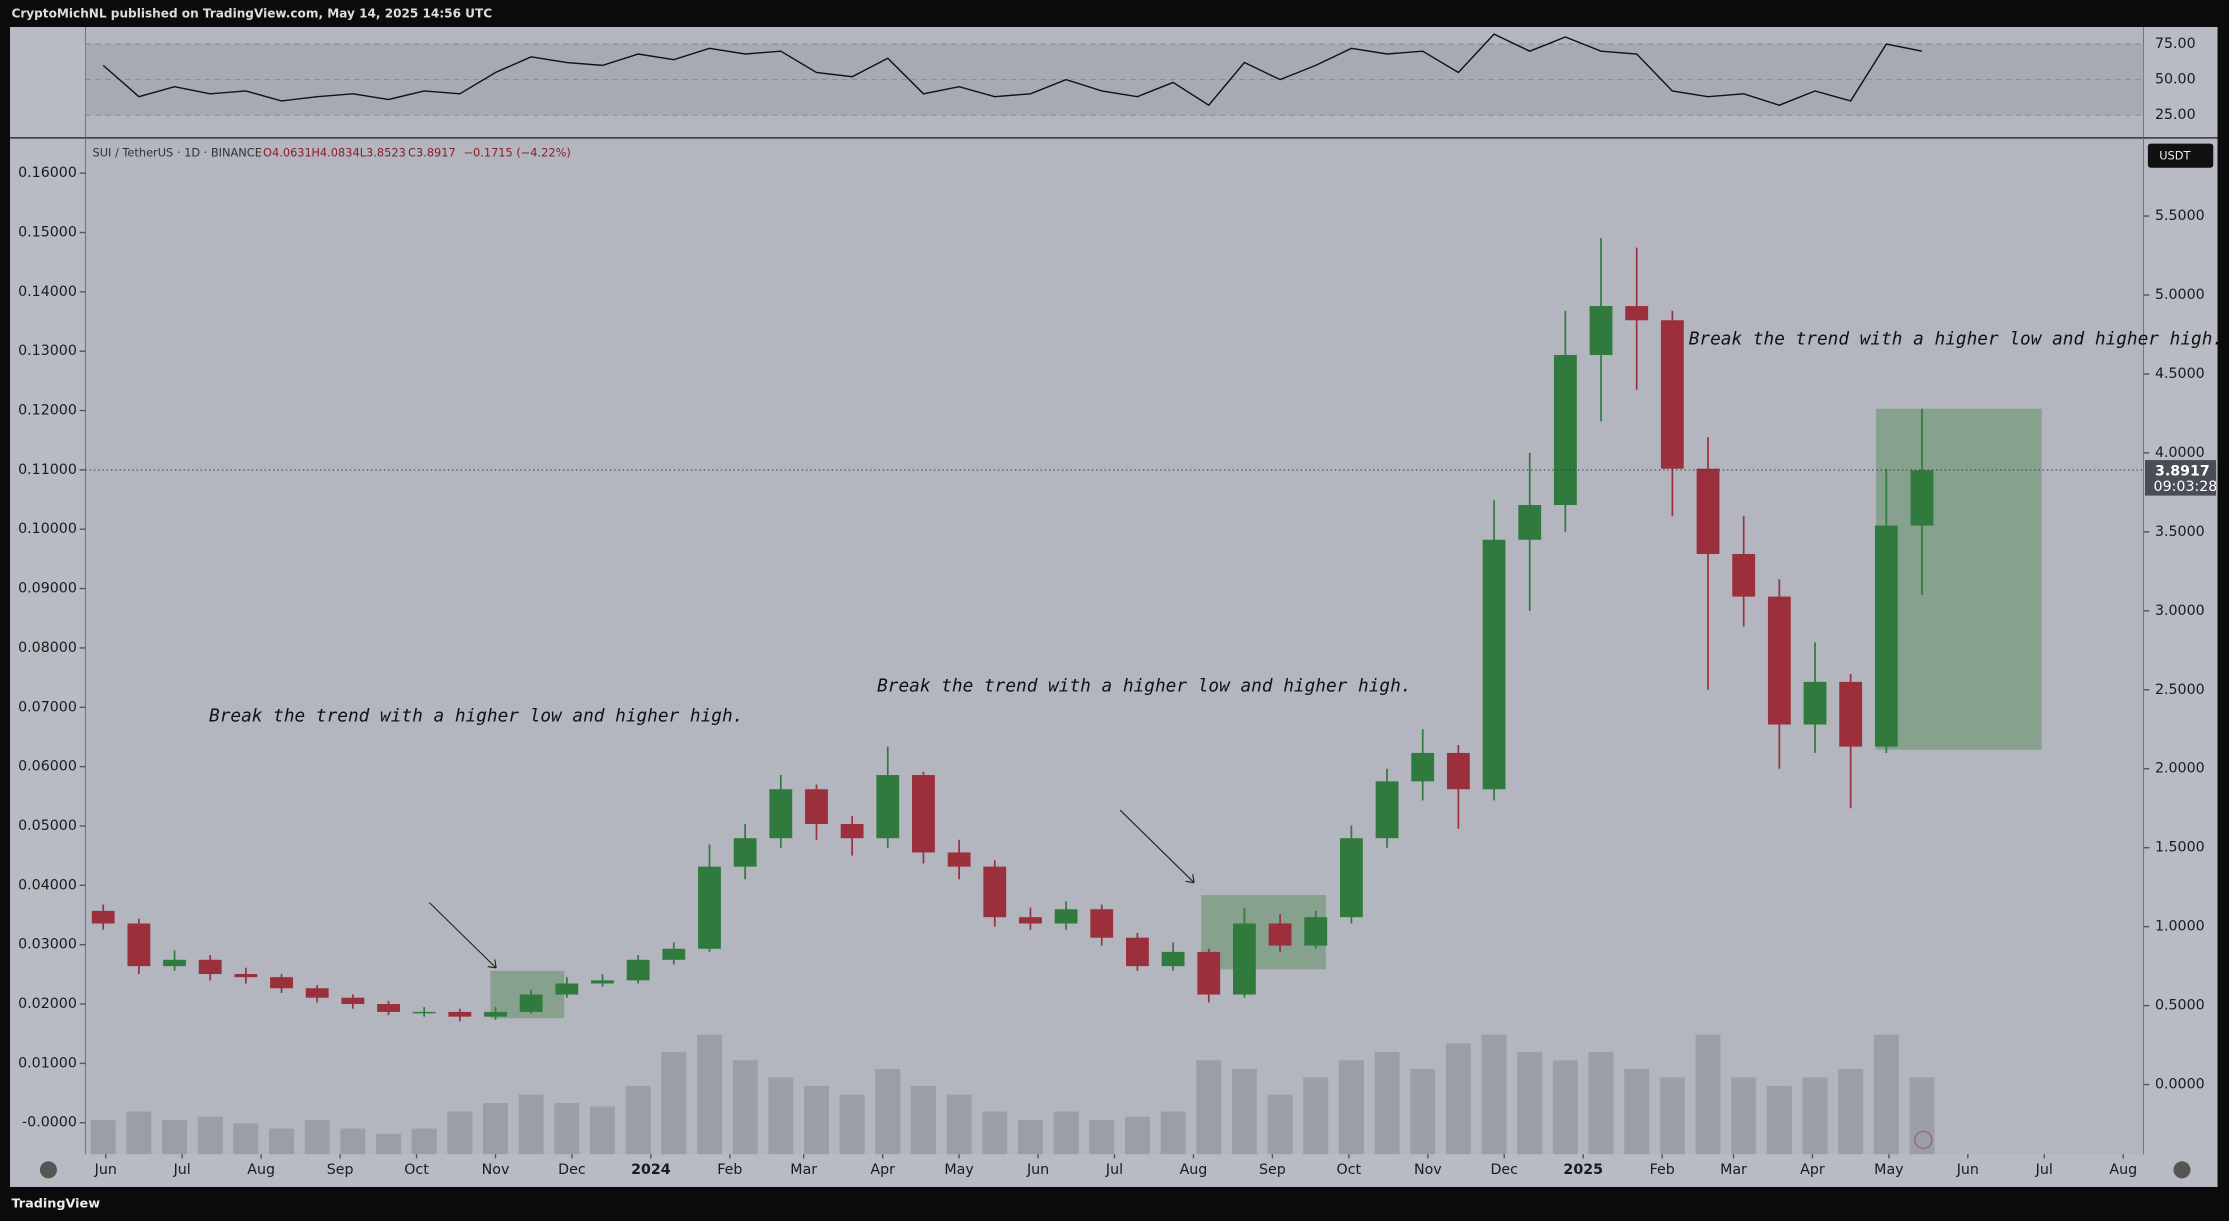 This screenshot has height=1221, width=2229. Describe the element at coordinates (1812, 1170) in the screenshot. I see `x-tick-label: Apr` at that location.